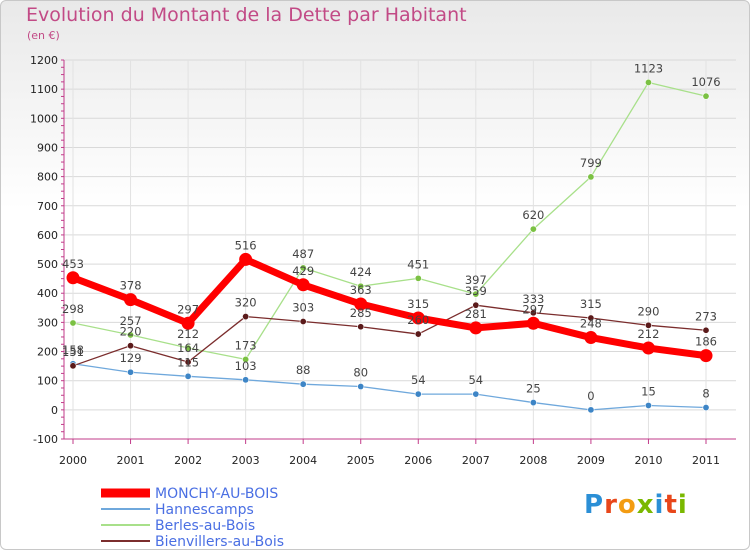 This screenshot has width=750, height=550. What do you see at coordinates (44, 89) in the screenshot?
I see `y-tick-label: 1100` at bounding box center [44, 89].